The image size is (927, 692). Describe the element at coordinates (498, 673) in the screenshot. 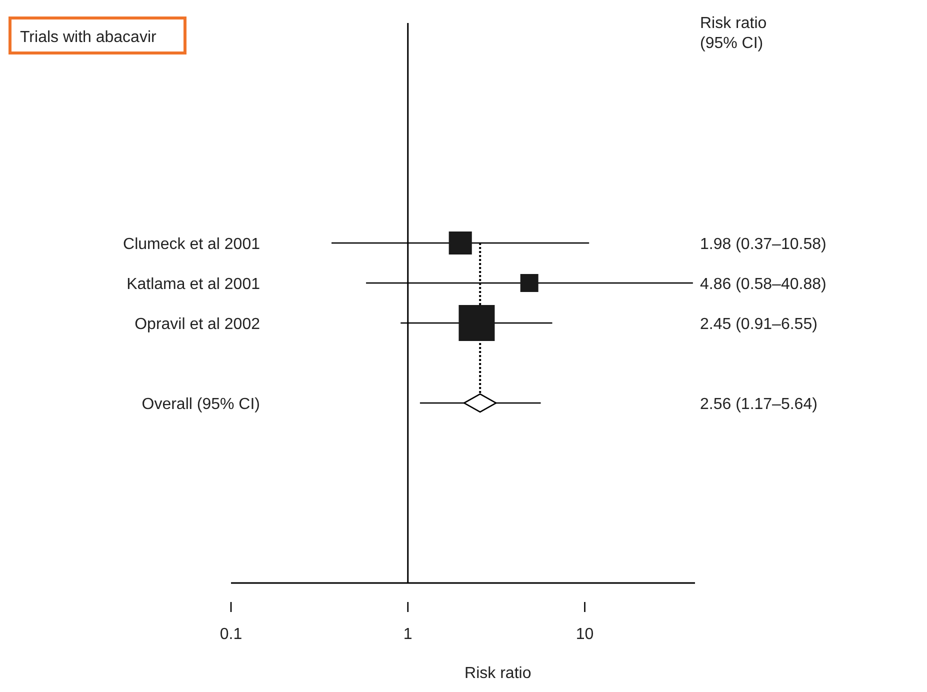

I see `x-axis-title: Risk ratio` at that location.